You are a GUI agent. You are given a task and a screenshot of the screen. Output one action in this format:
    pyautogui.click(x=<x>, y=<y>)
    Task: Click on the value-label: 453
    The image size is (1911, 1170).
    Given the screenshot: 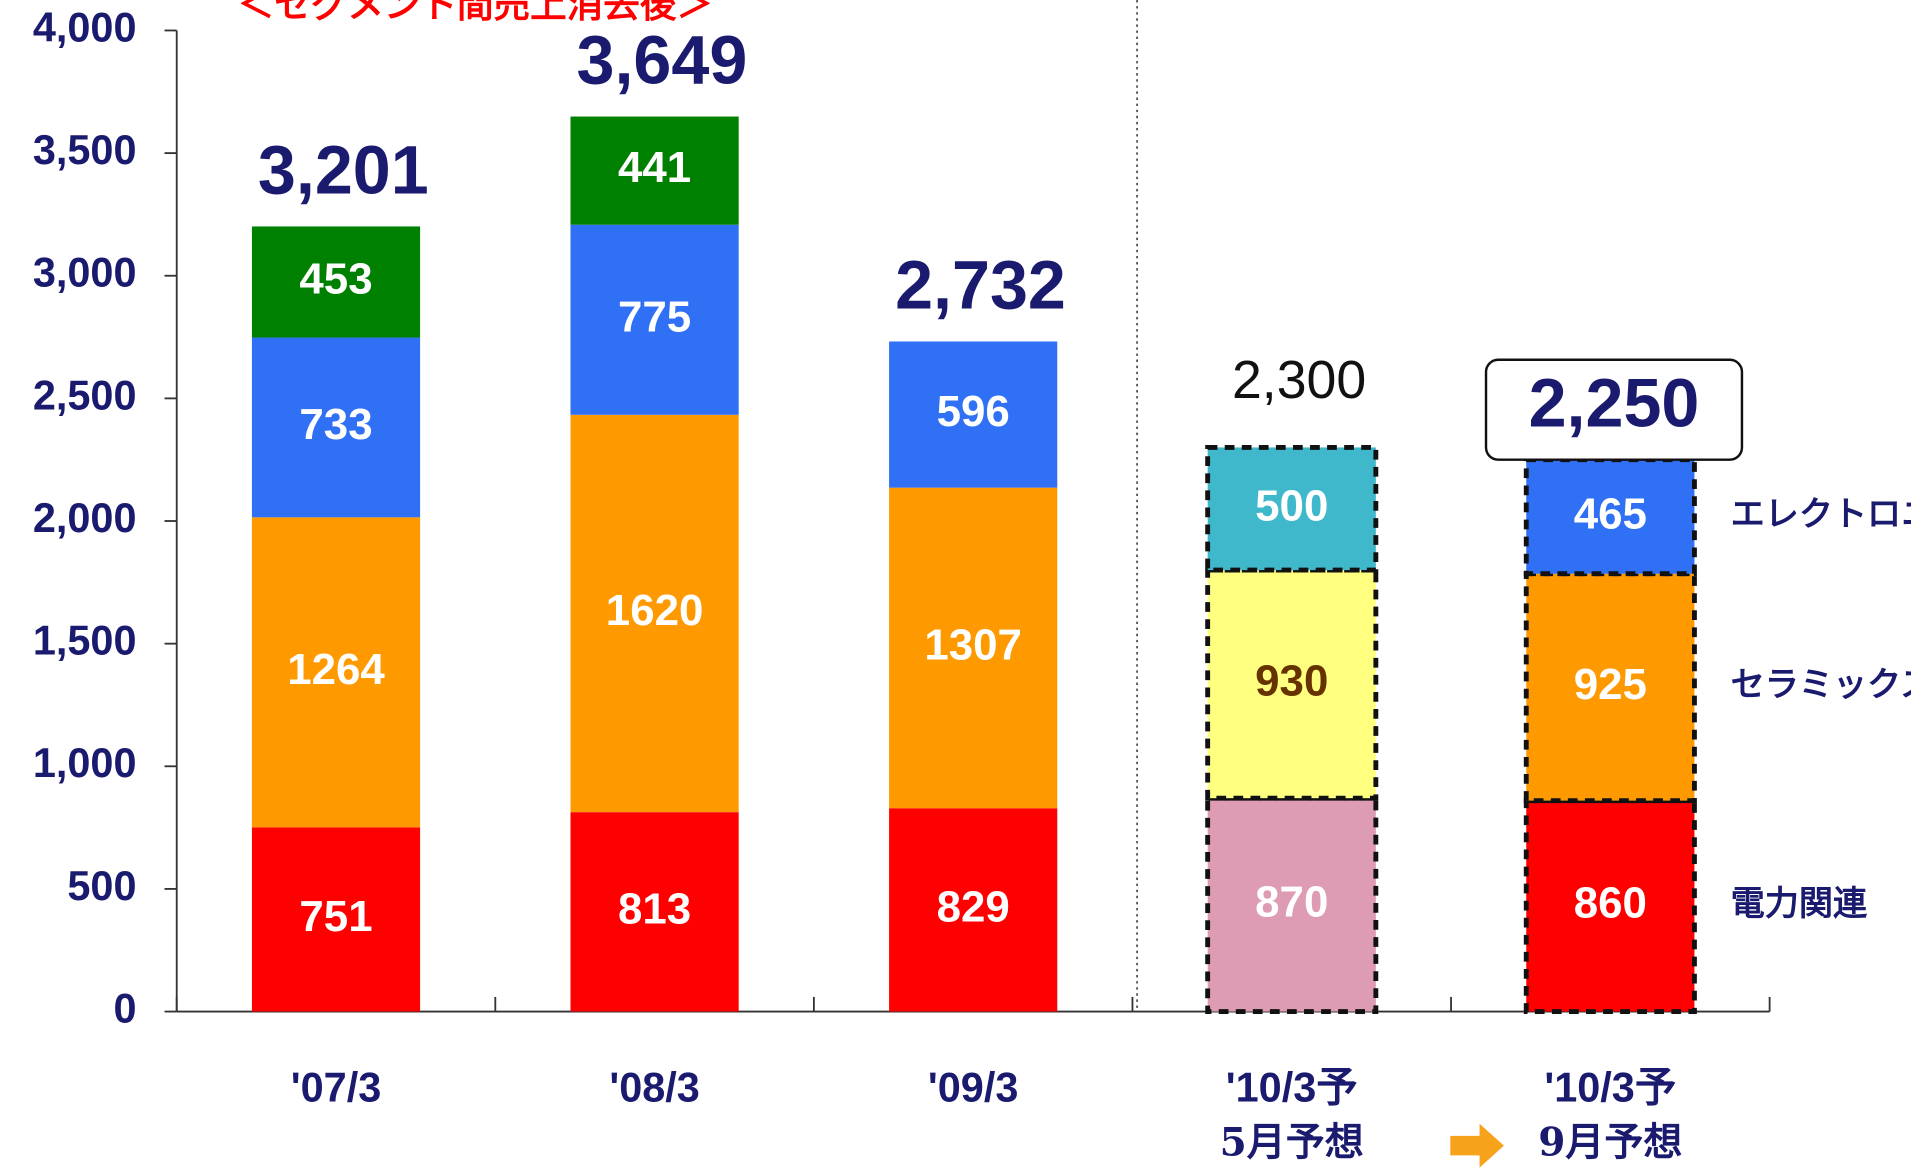 What is the action you would take?
    pyautogui.click(x=335, y=279)
    